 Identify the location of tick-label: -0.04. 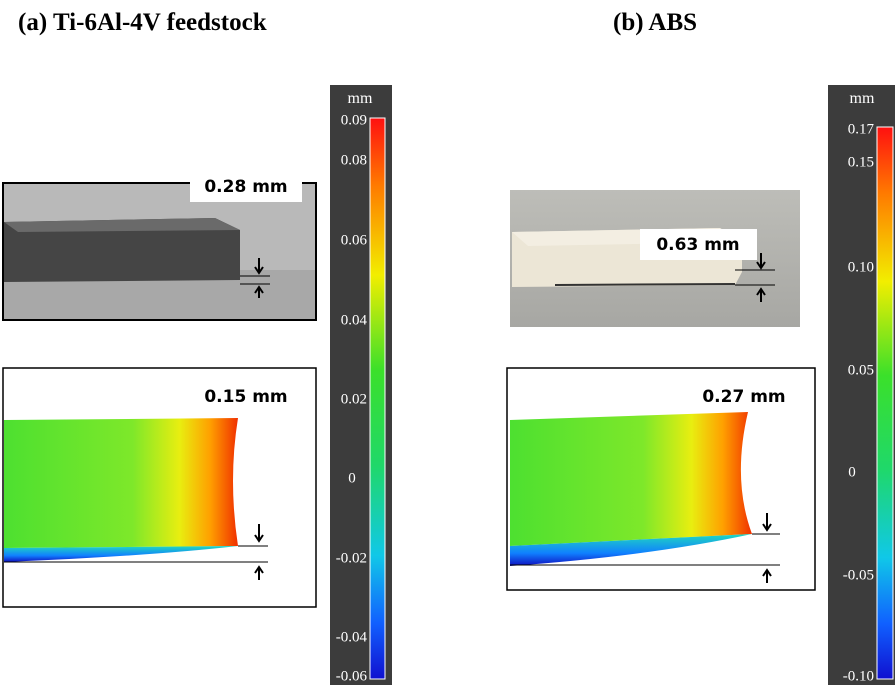
(352, 637).